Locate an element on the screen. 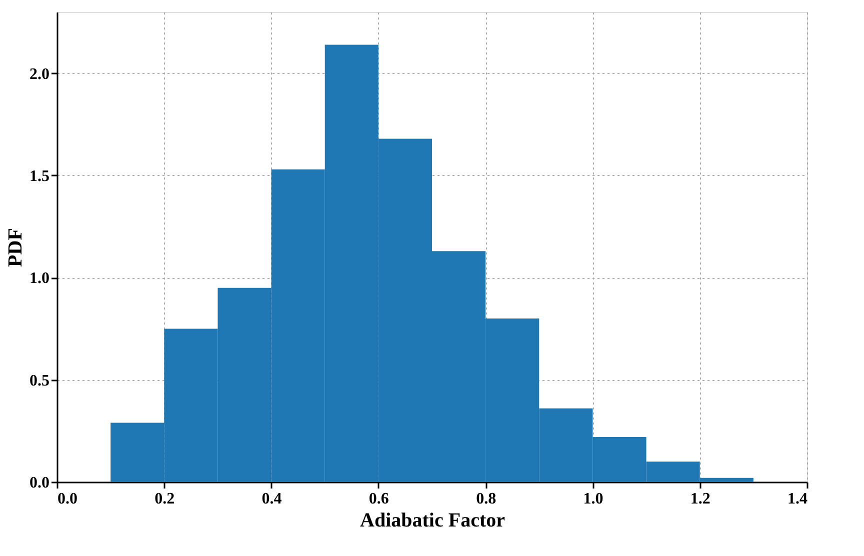 This screenshot has width=864, height=556. x-tick-label: 1.0 is located at coordinates (593, 499).